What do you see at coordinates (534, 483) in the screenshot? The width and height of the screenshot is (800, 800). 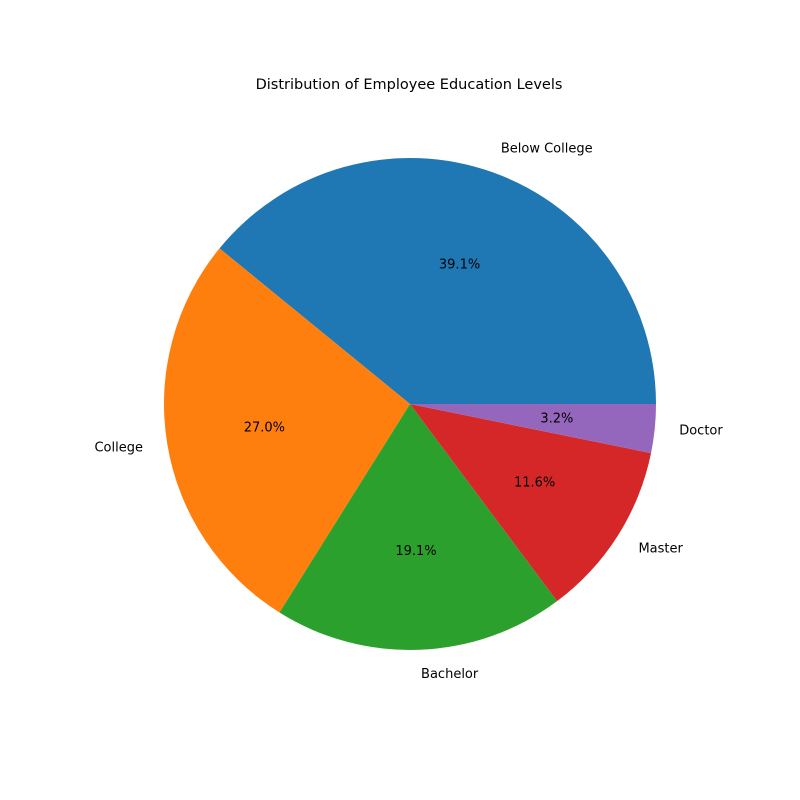 I see `percent-label: 11.6%` at bounding box center [534, 483].